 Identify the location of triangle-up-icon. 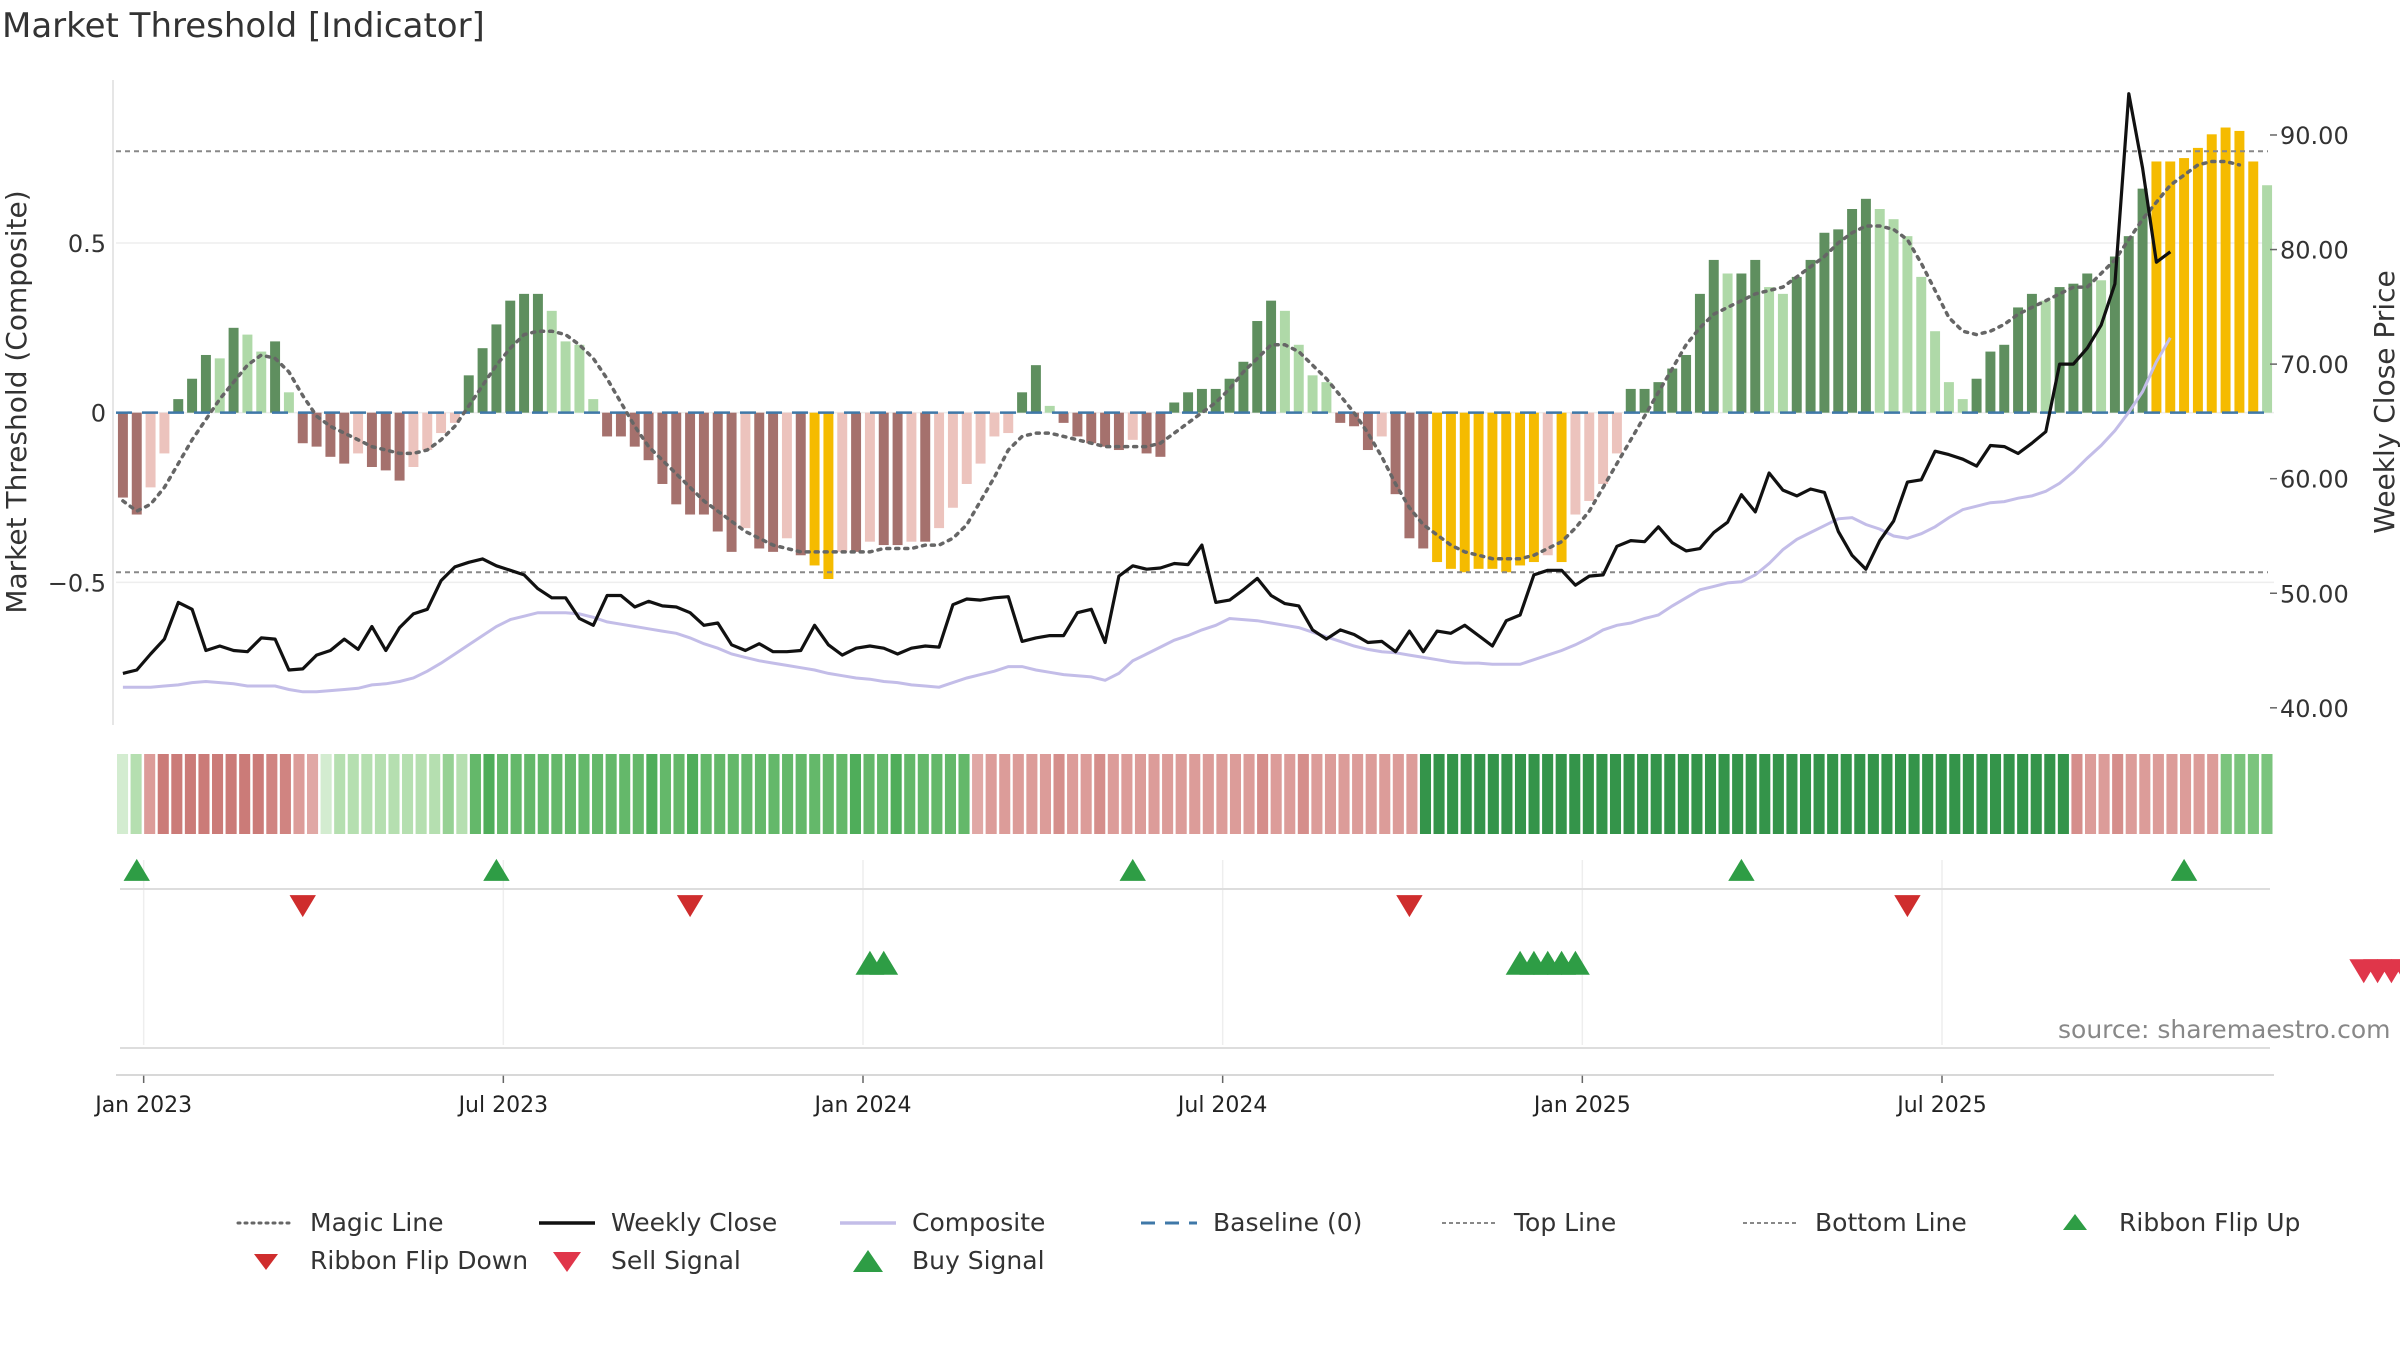
(2075, 1221).